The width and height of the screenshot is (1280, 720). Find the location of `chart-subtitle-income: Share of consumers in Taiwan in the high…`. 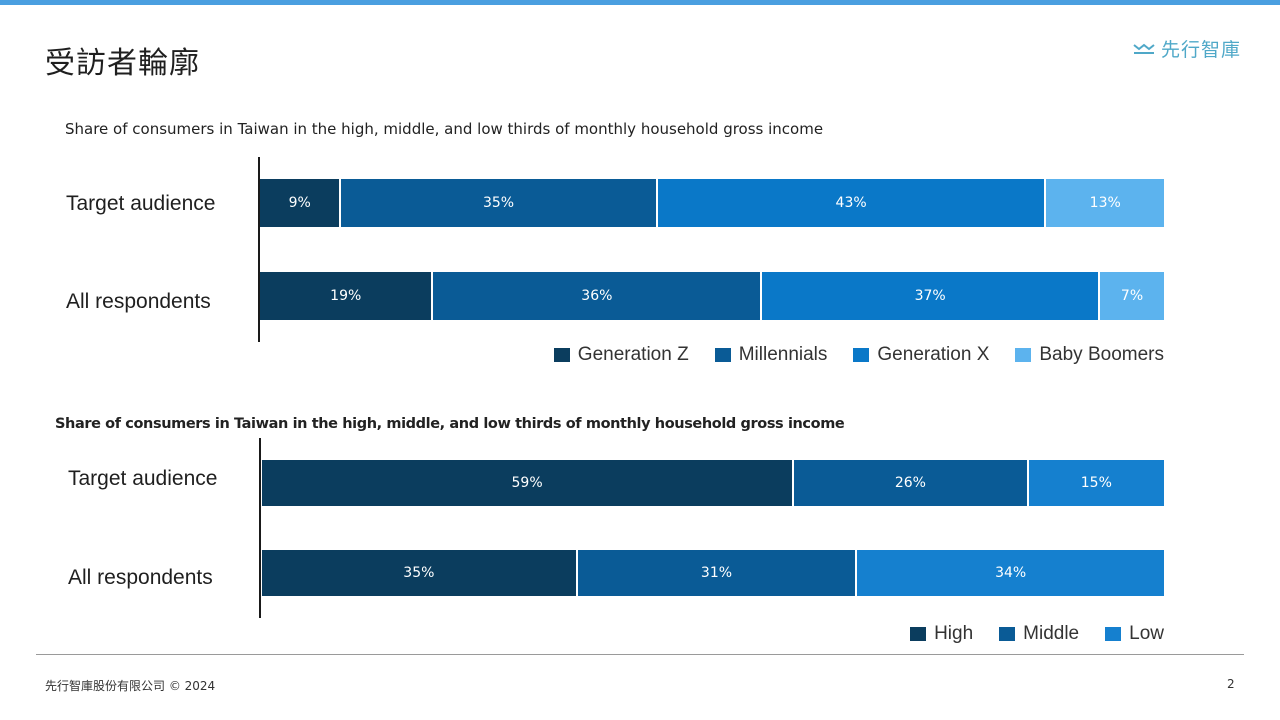

chart-subtitle-income: Share of consumers in Taiwan in the high… is located at coordinates (450, 424).